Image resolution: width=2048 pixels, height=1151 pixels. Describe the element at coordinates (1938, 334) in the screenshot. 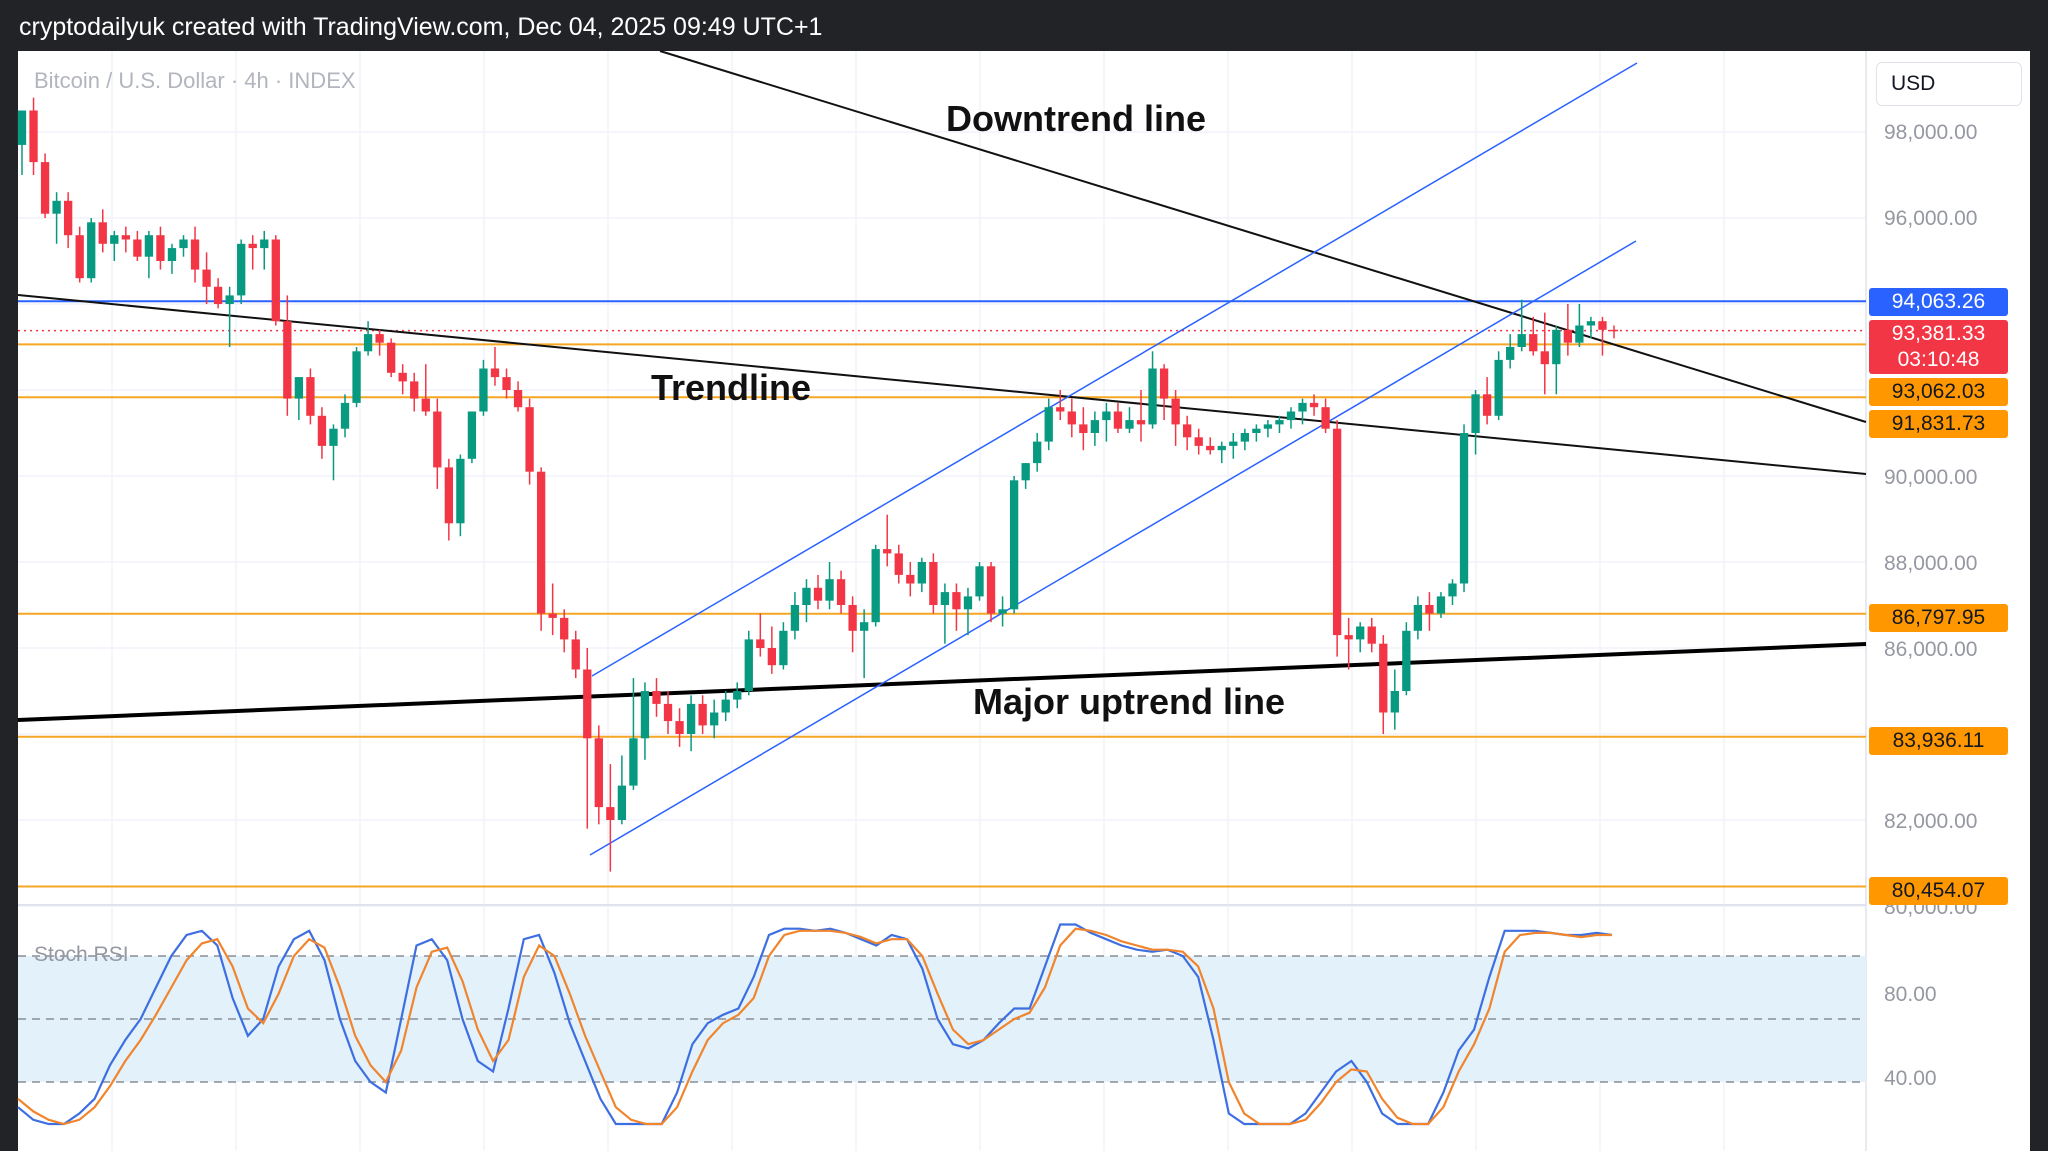

I see `price-tag-current: 93,381.33` at that location.